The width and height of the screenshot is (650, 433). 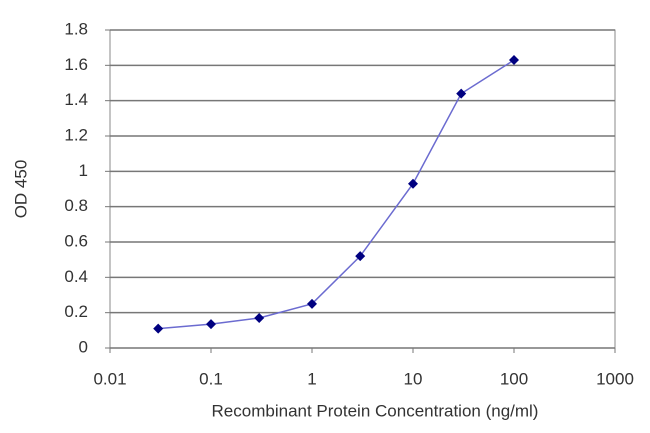 What do you see at coordinates (311, 378) in the screenshot?
I see `x-tick-label: 1` at bounding box center [311, 378].